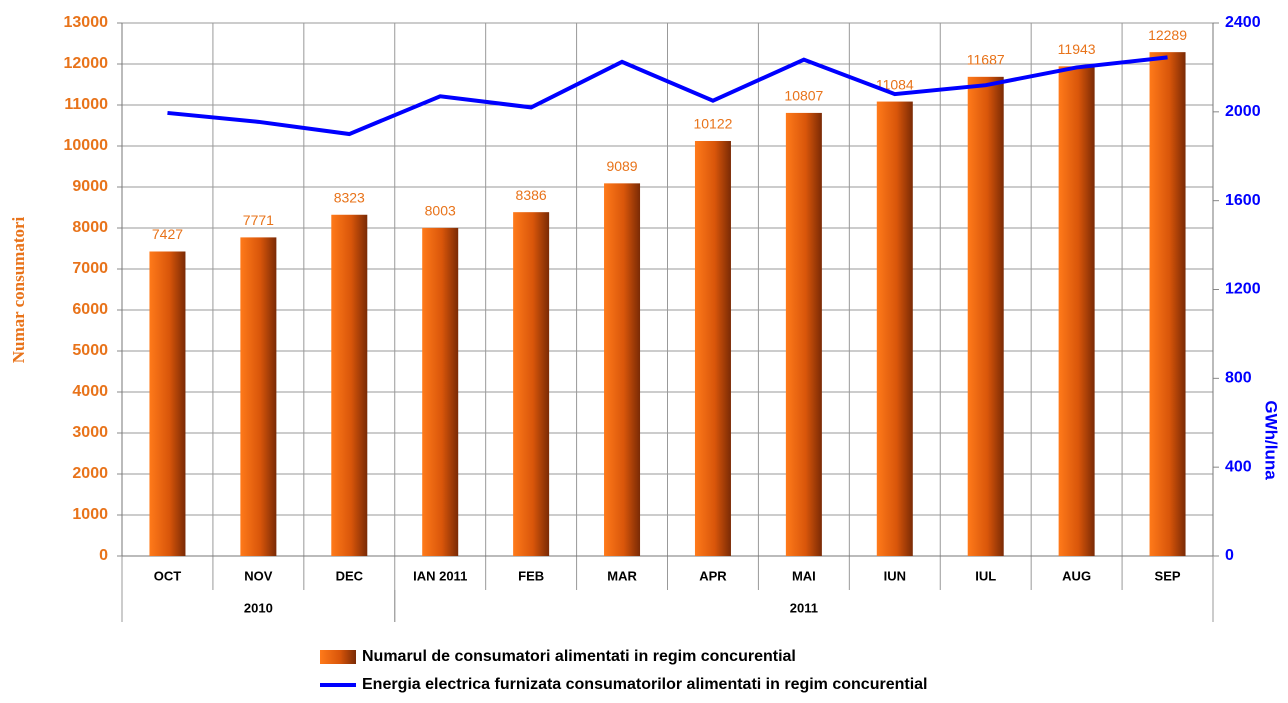  What do you see at coordinates (1167, 35) in the screenshot?
I see `data-label: 12289` at bounding box center [1167, 35].